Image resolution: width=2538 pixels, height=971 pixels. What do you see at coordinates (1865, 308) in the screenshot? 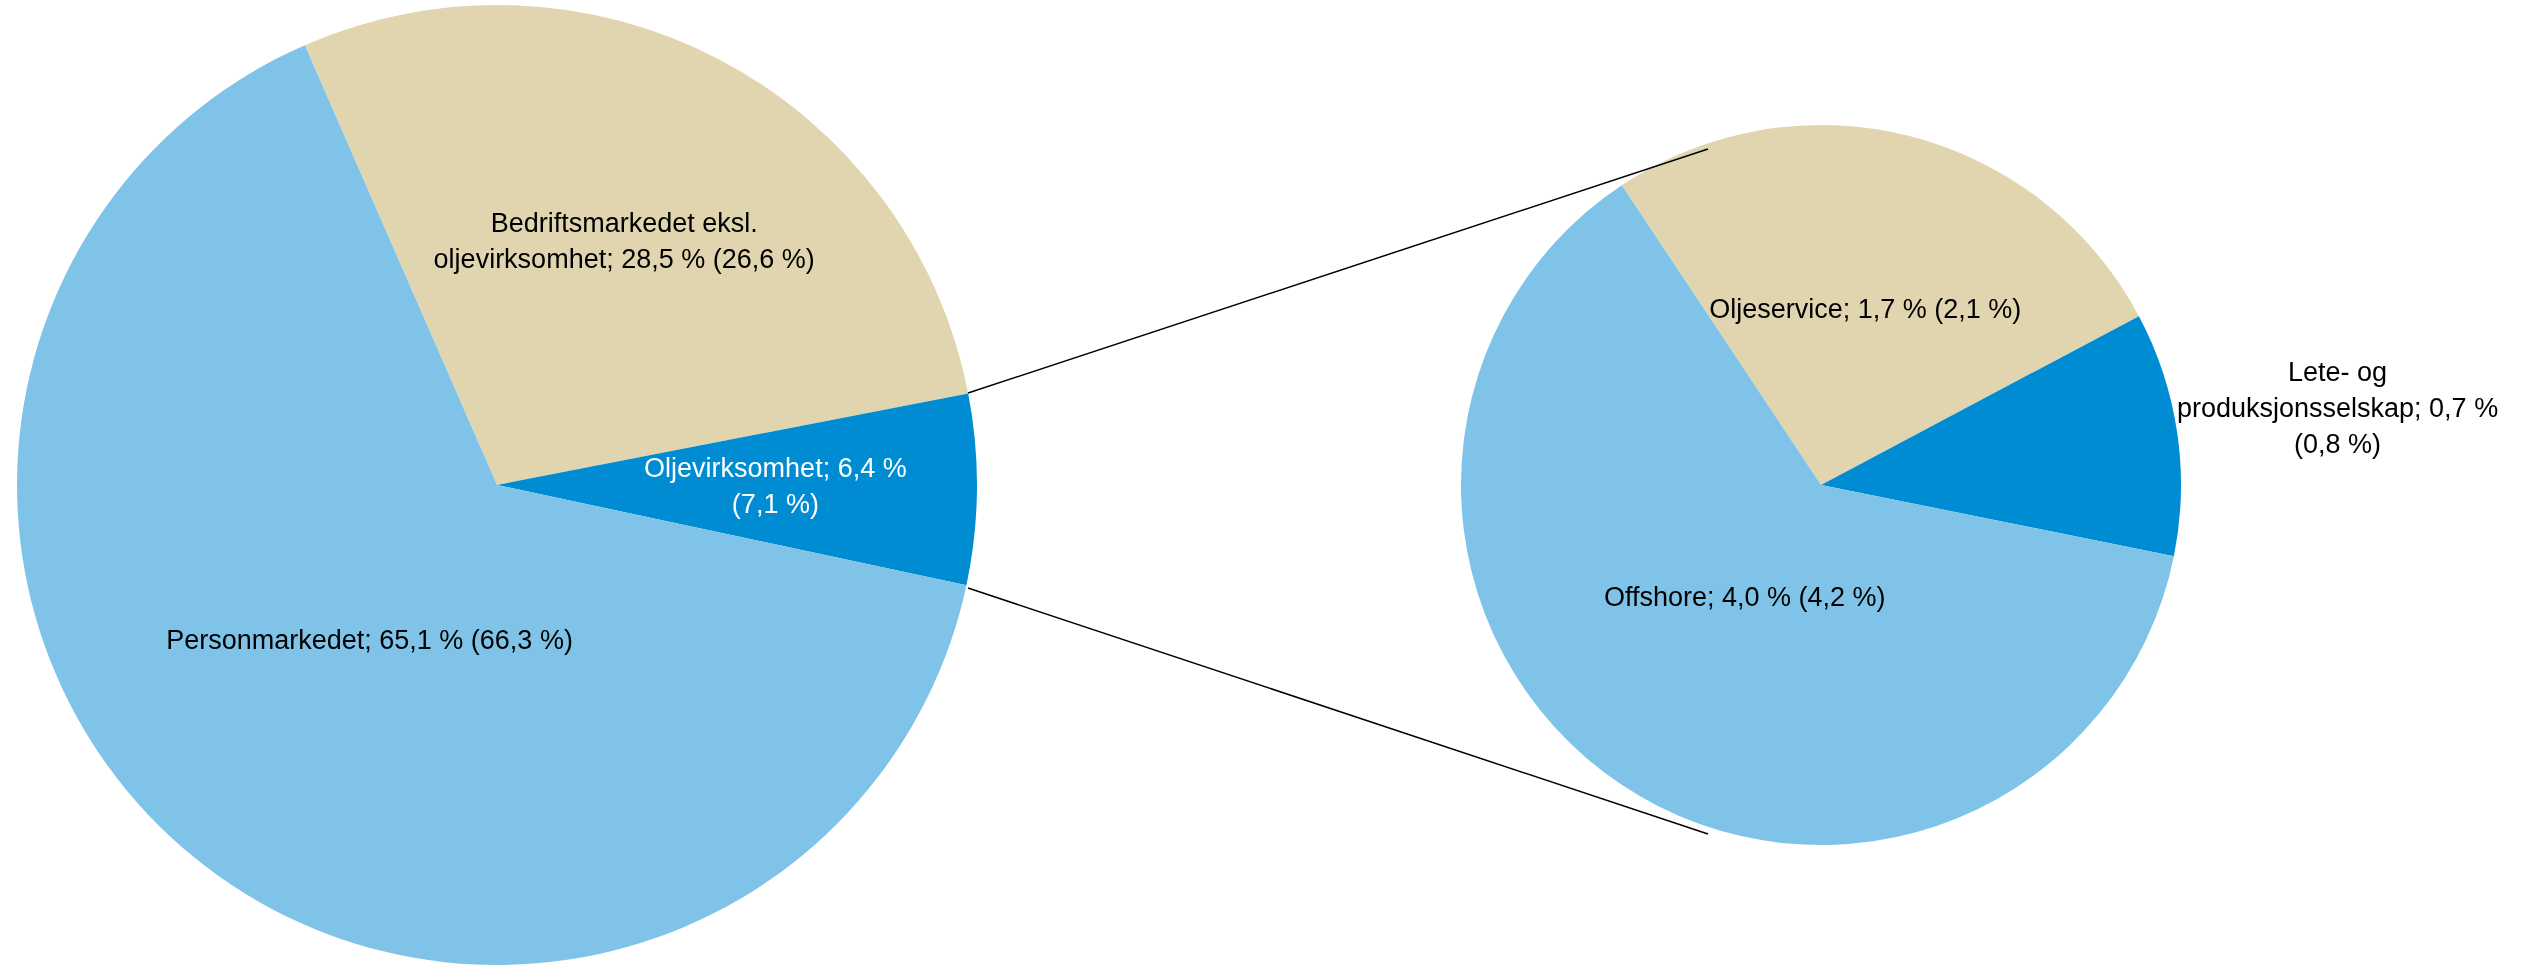
I see `slice-label: Oljeservice; 1,7 % (2,1 %)` at bounding box center [1865, 308].